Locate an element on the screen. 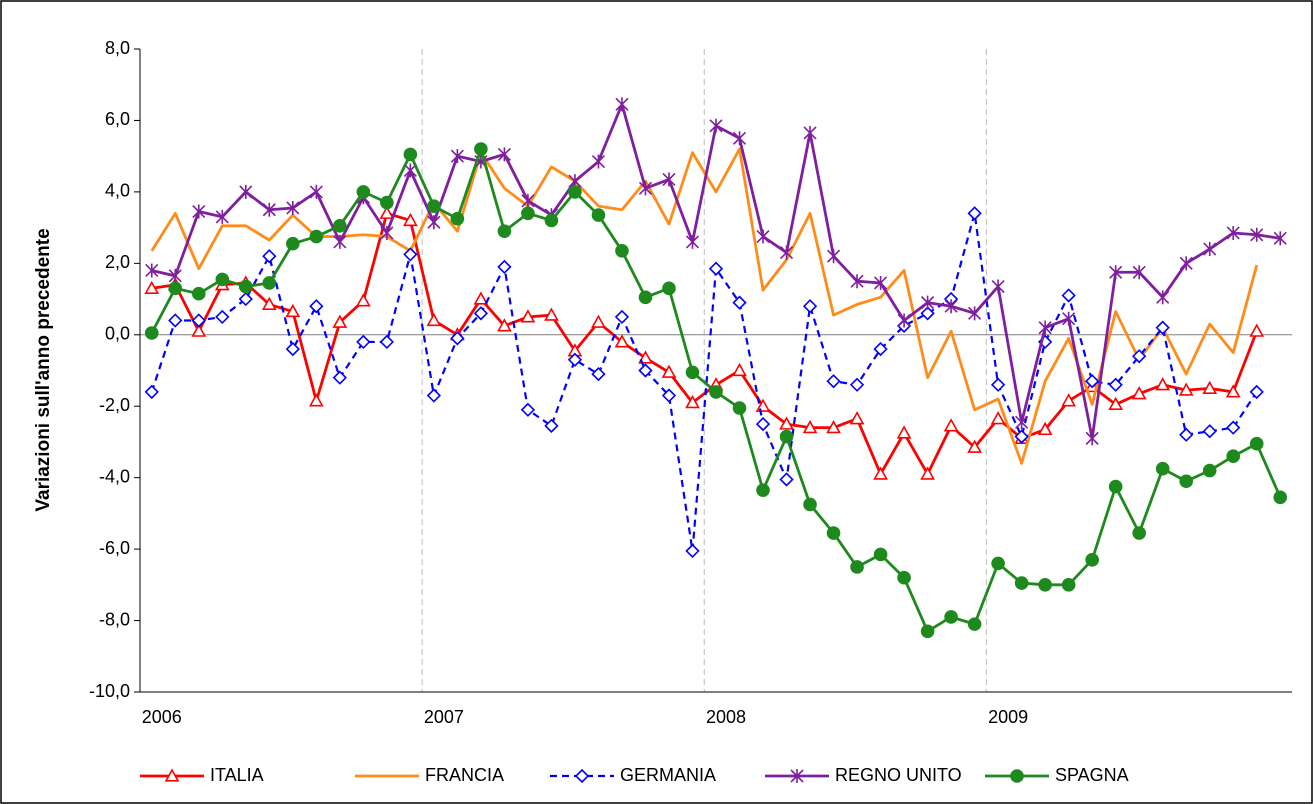 The height and width of the screenshot is (804, 1313). y-tick-label: -8,0 is located at coordinates (114, 619).